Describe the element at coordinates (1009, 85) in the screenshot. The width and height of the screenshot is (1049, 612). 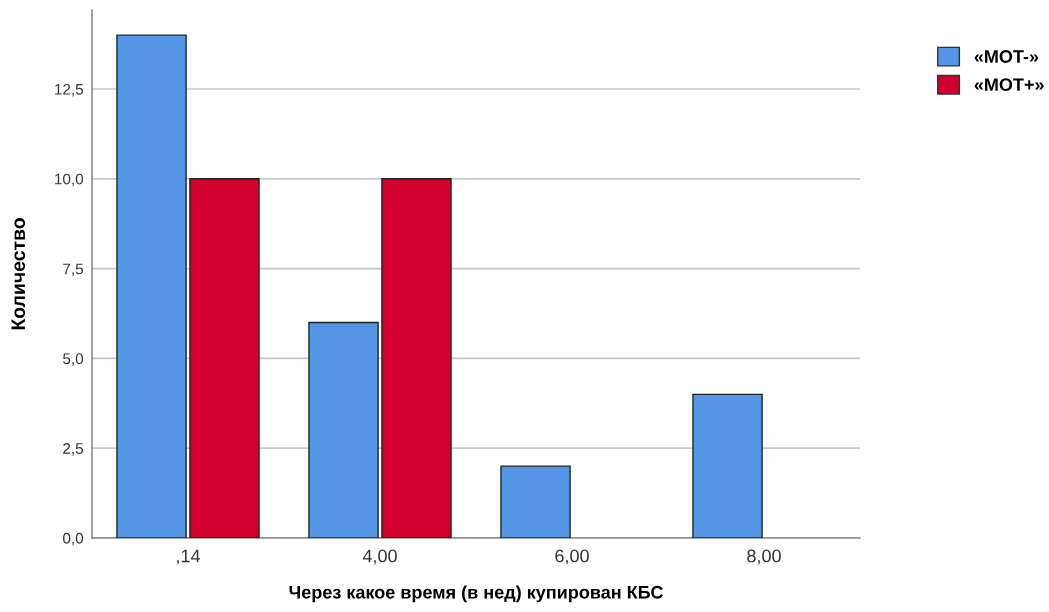
I see `legend-label: «MOT+»` at that location.